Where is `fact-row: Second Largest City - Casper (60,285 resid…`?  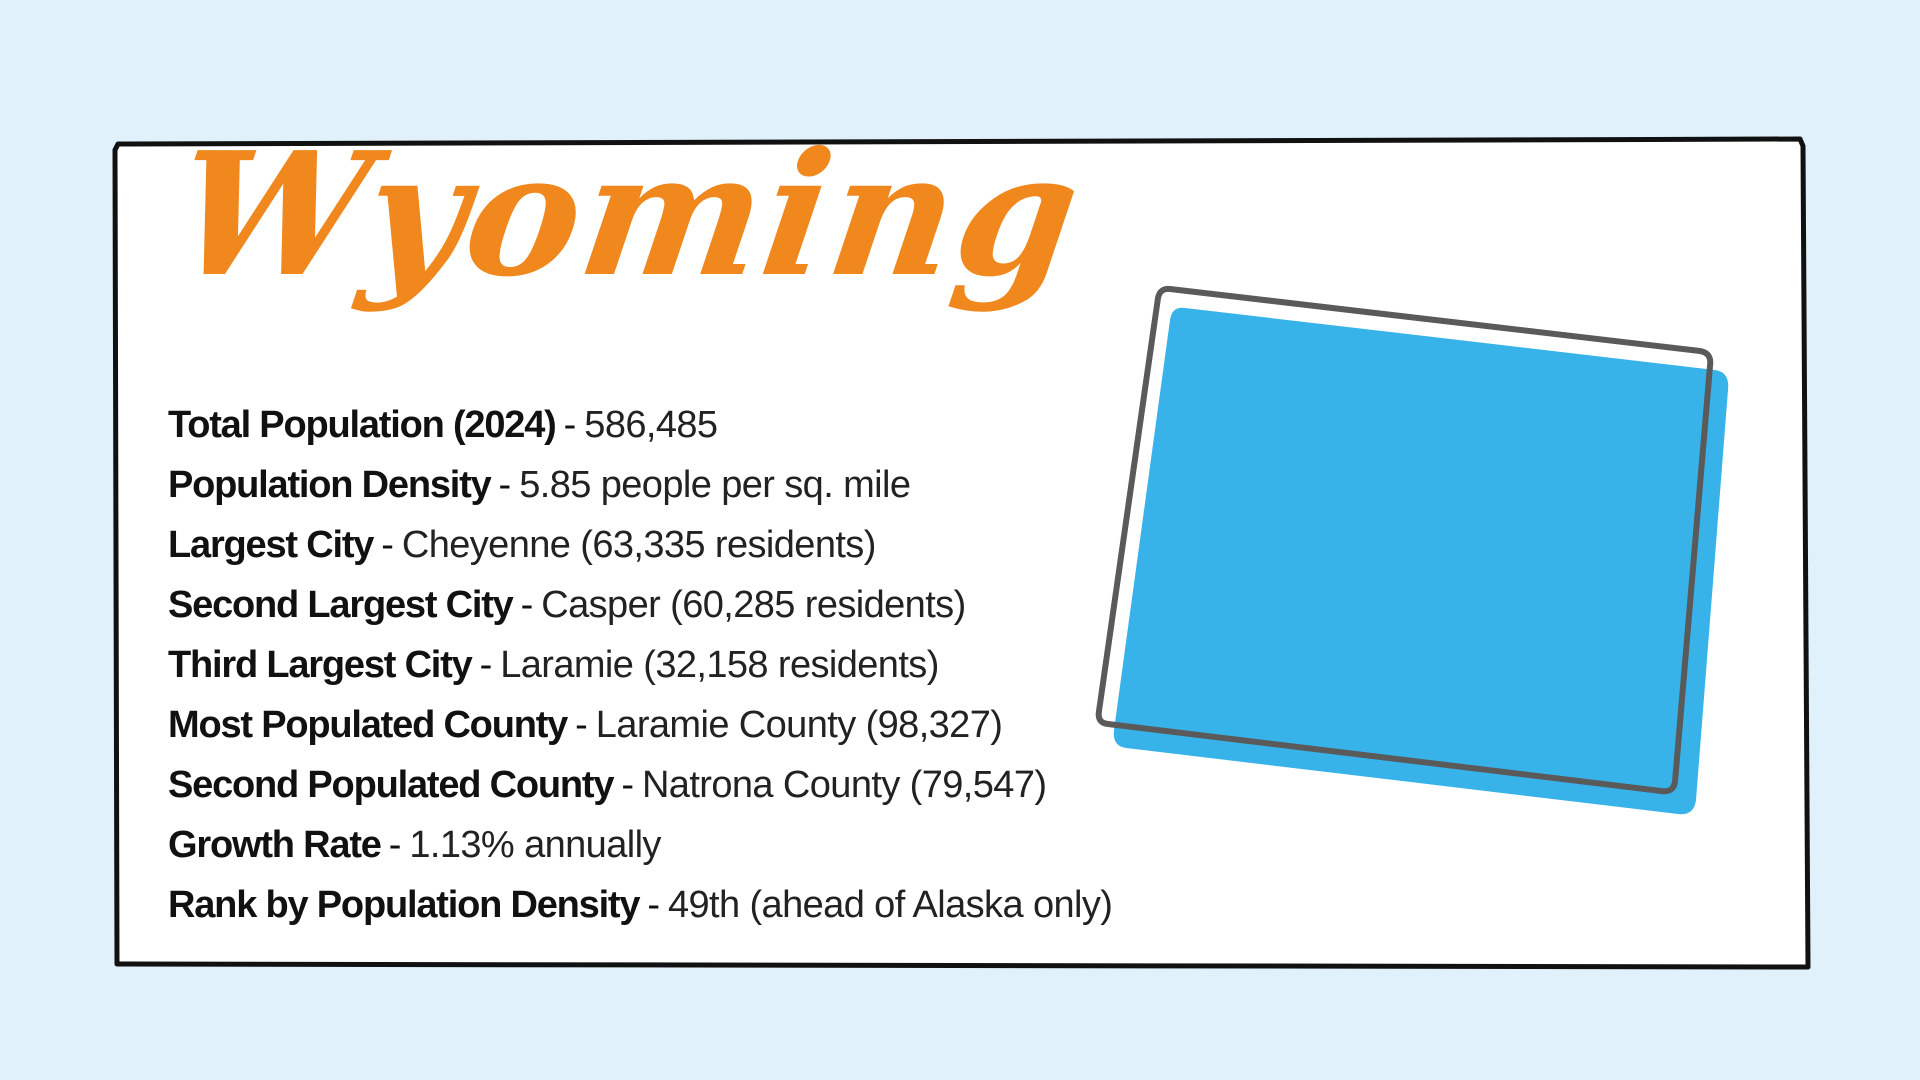
fact-row: Second Largest City - Casper (60,285 resid… is located at coordinates (640, 605).